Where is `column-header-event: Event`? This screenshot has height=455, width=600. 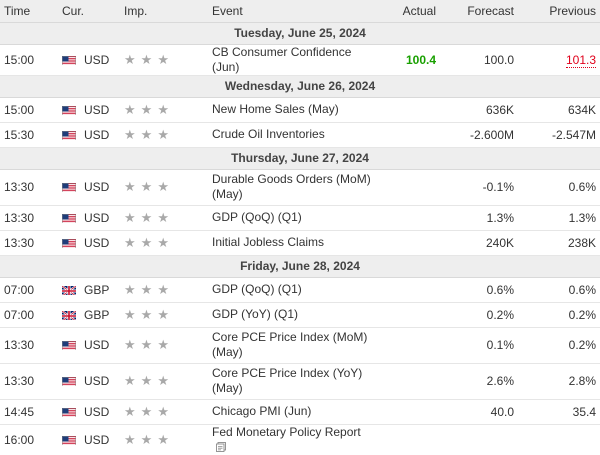
column-header-event: Event is located at coordinates (292, 11).